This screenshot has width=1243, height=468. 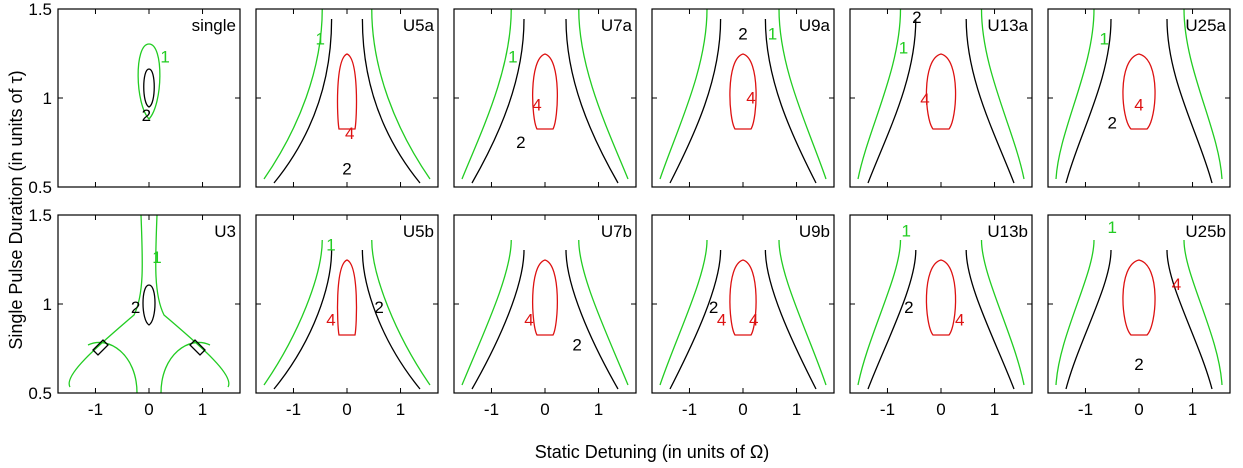 I want to click on panel-title: U5a, so click(x=419, y=25).